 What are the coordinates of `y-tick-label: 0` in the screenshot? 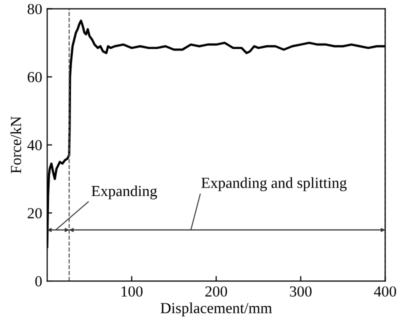 It's located at (38, 281).